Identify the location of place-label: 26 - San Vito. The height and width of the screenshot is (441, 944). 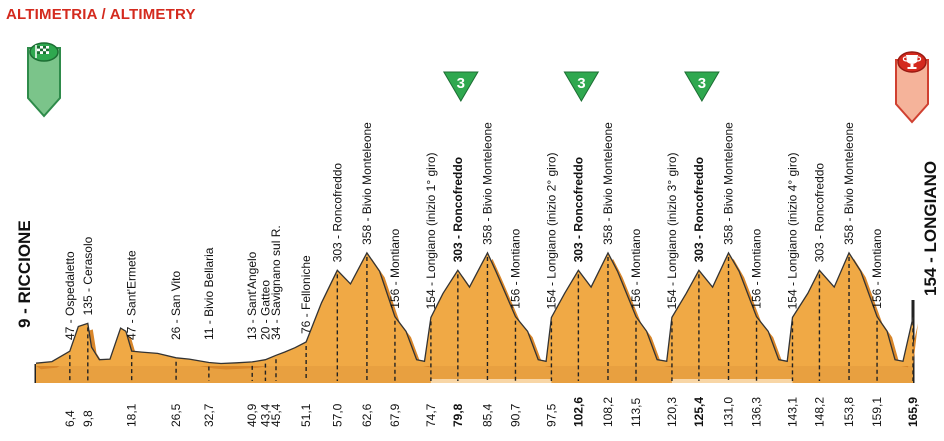
(176, 305).